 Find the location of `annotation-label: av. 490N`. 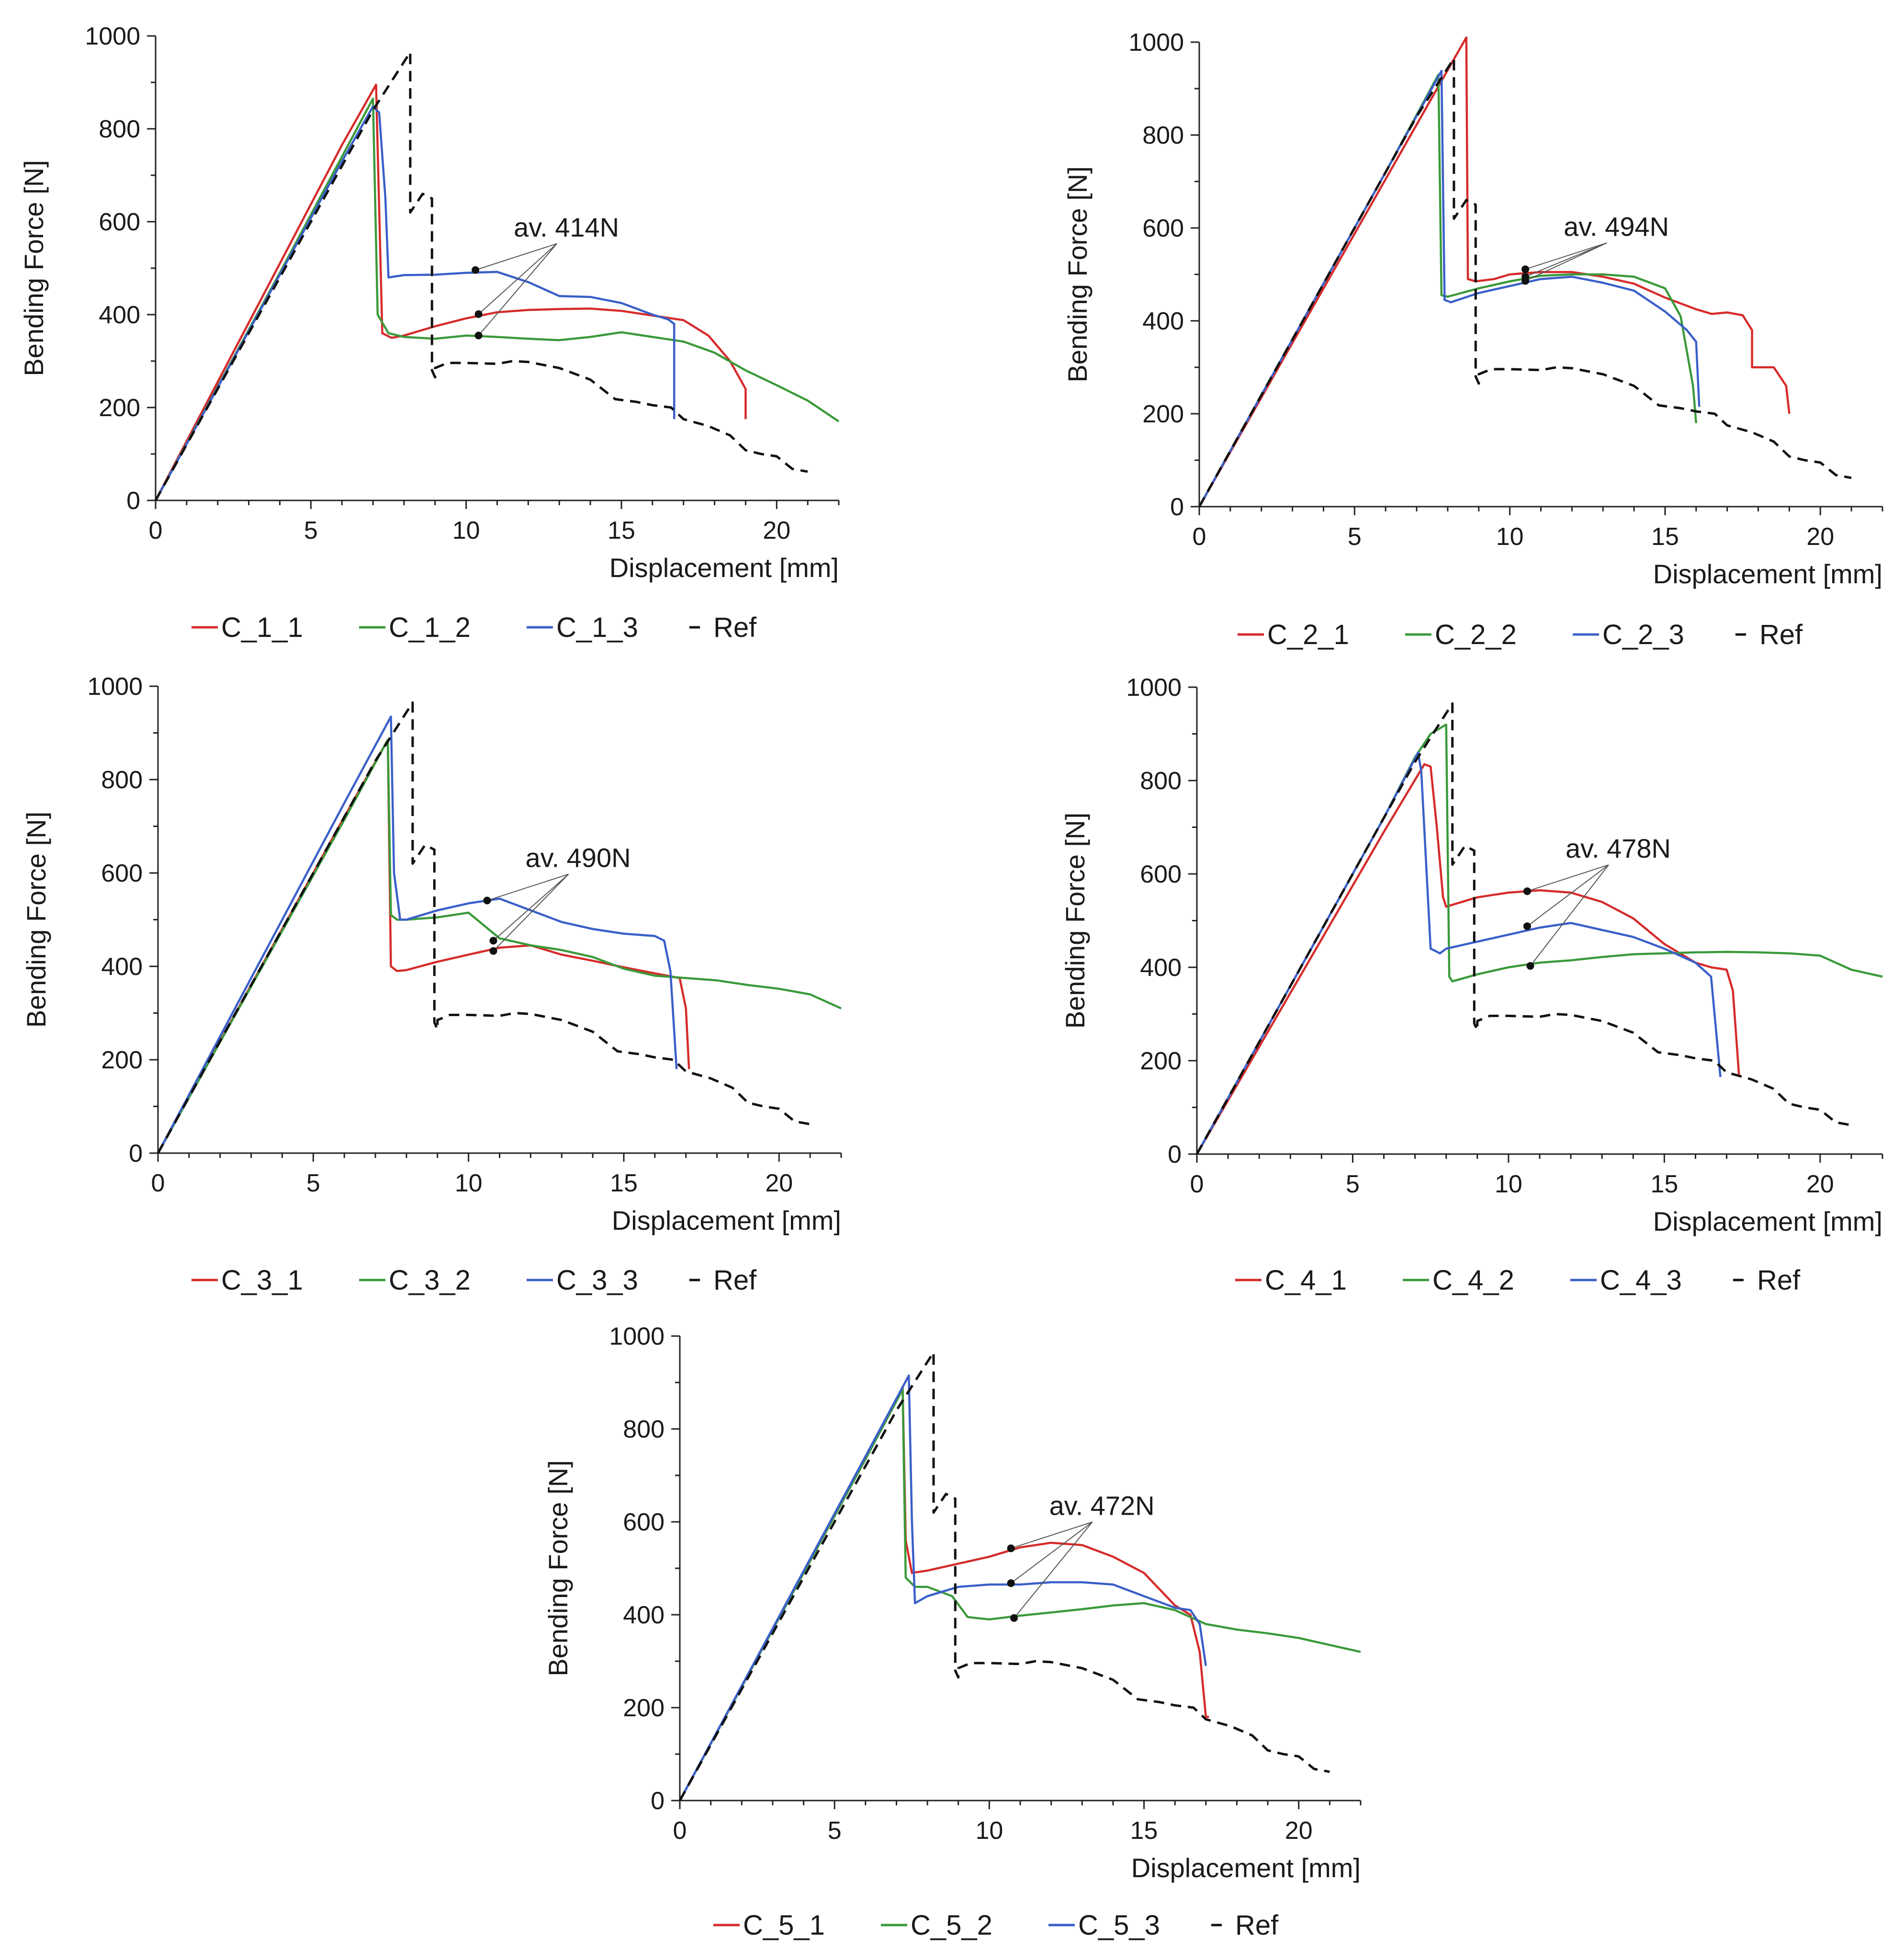

annotation-label: av. 490N is located at coordinates (578, 858).